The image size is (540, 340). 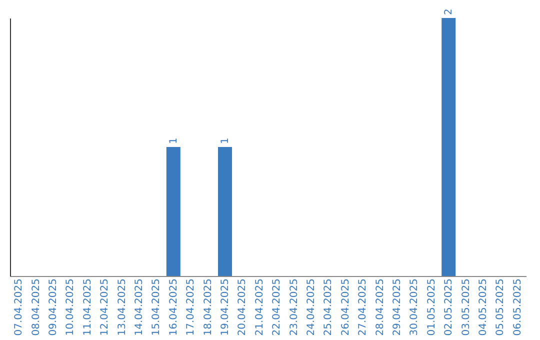 What do you see at coordinates (483, 307) in the screenshot?
I see `x-tick-label: 04.05.2025` at bounding box center [483, 307].